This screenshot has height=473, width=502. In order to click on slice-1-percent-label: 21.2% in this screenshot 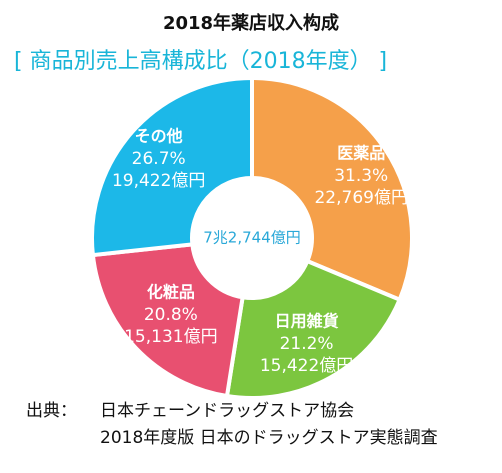, I will do `click(307, 344)`.